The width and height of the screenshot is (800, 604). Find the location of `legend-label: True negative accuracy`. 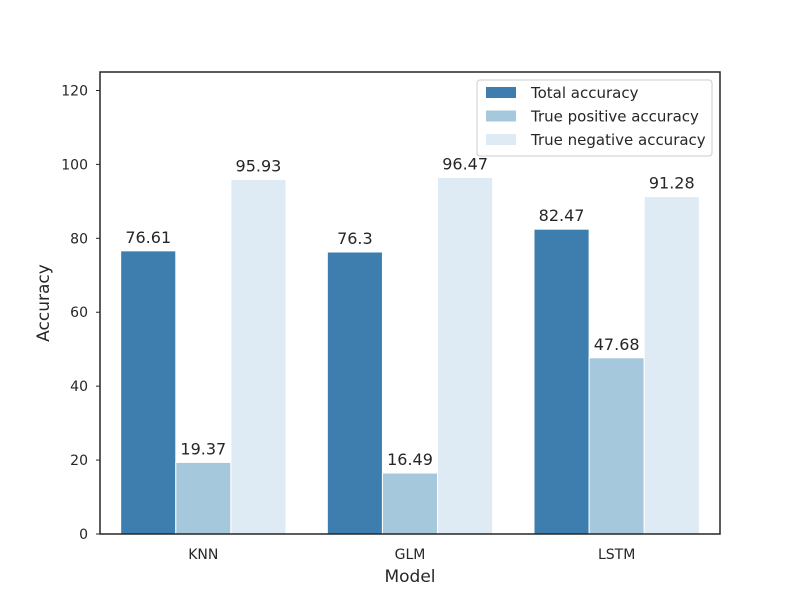

legend-label: True negative accuracy is located at coordinates (618, 140).